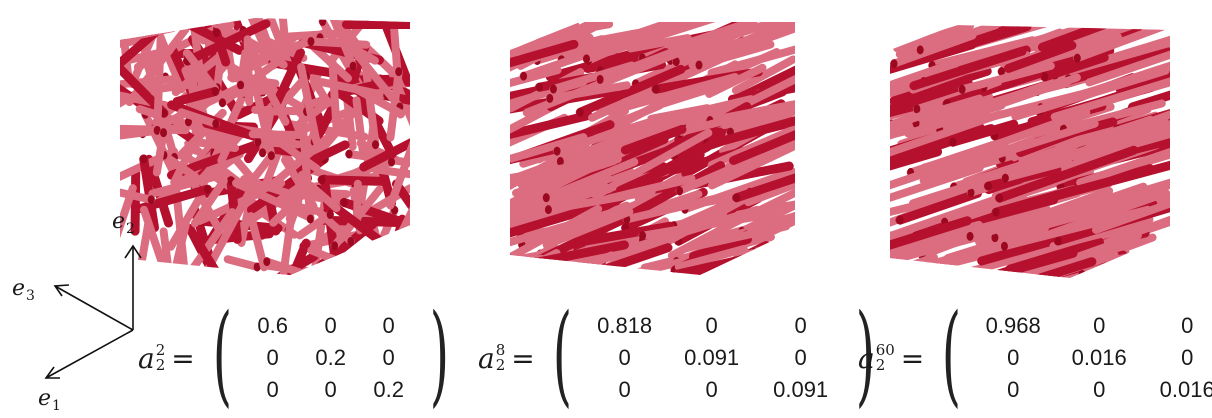  Describe the element at coordinates (123, 223) in the screenshot. I see `e2-axis-label: e2` at that location.